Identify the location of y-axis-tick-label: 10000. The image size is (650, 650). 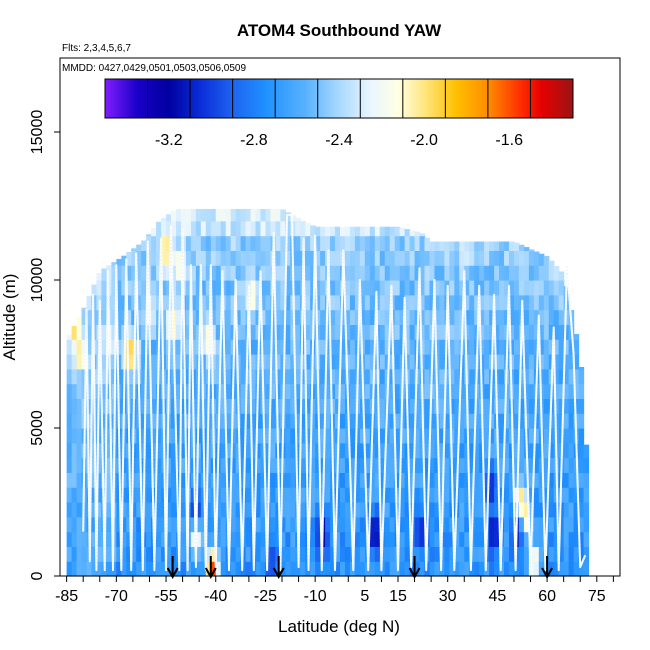
(37, 280).